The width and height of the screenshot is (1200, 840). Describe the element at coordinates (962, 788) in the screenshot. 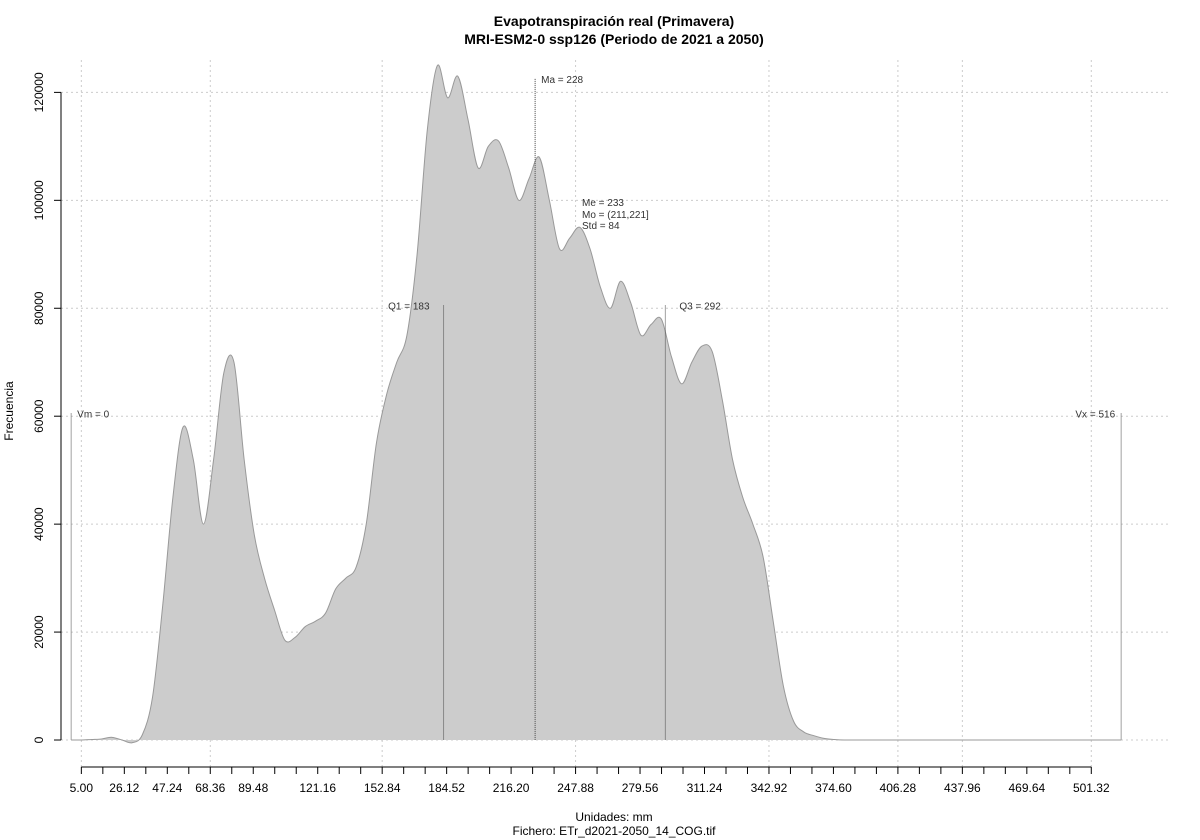

I see `x-tick-label: 437.96` at that location.